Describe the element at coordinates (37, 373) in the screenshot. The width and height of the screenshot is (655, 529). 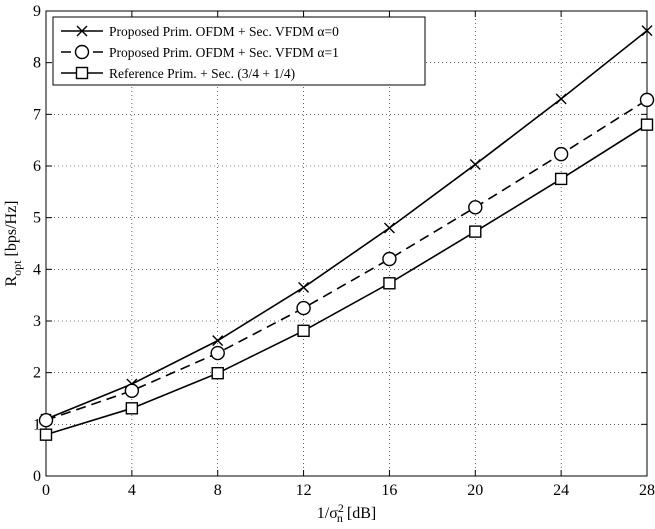
I see `y-tick-label: 2` at that location.